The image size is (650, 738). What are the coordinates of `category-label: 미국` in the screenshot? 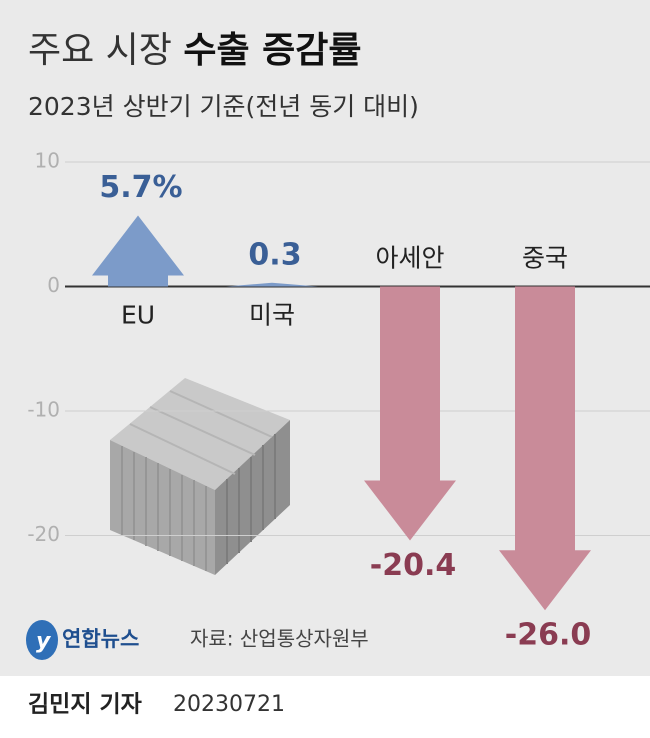 It's located at (272, 315).